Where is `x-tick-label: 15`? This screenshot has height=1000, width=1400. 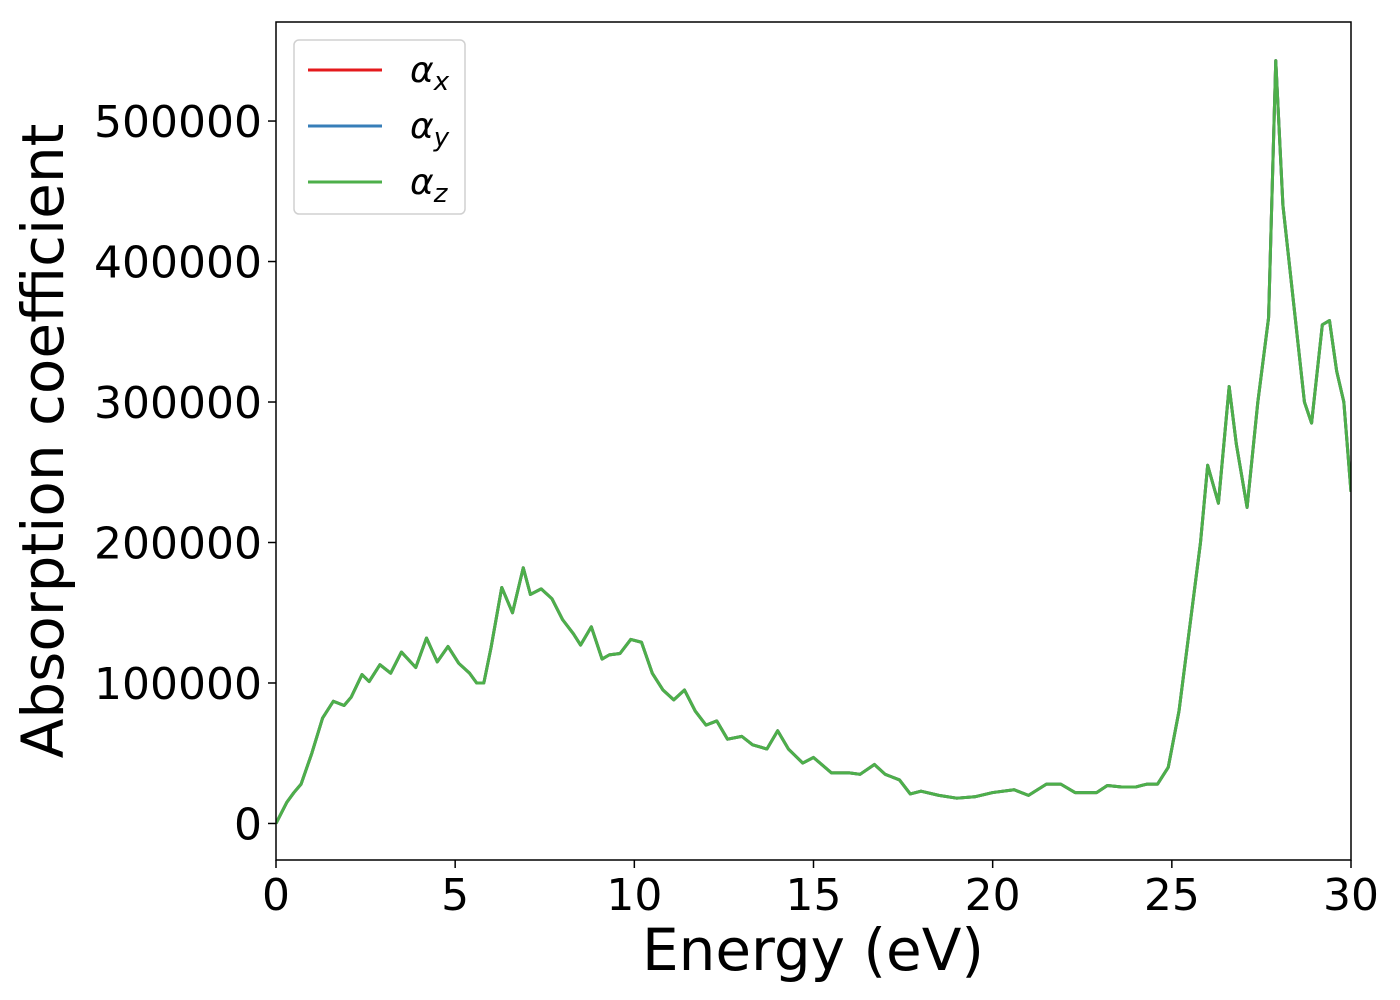 x-tick-label: 15 is located at coordinates (814, 895).